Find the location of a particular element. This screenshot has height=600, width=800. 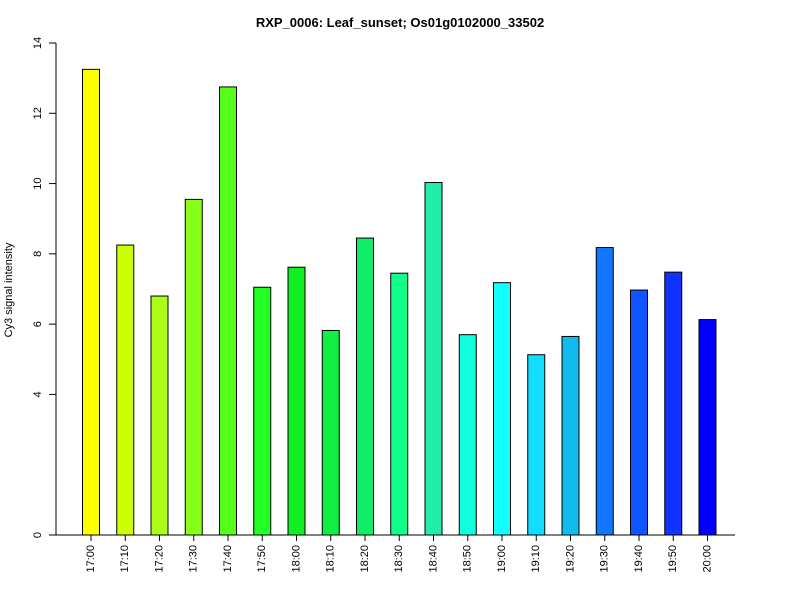

x-tick-label: 18:30 is located at coordinates (399, 559).